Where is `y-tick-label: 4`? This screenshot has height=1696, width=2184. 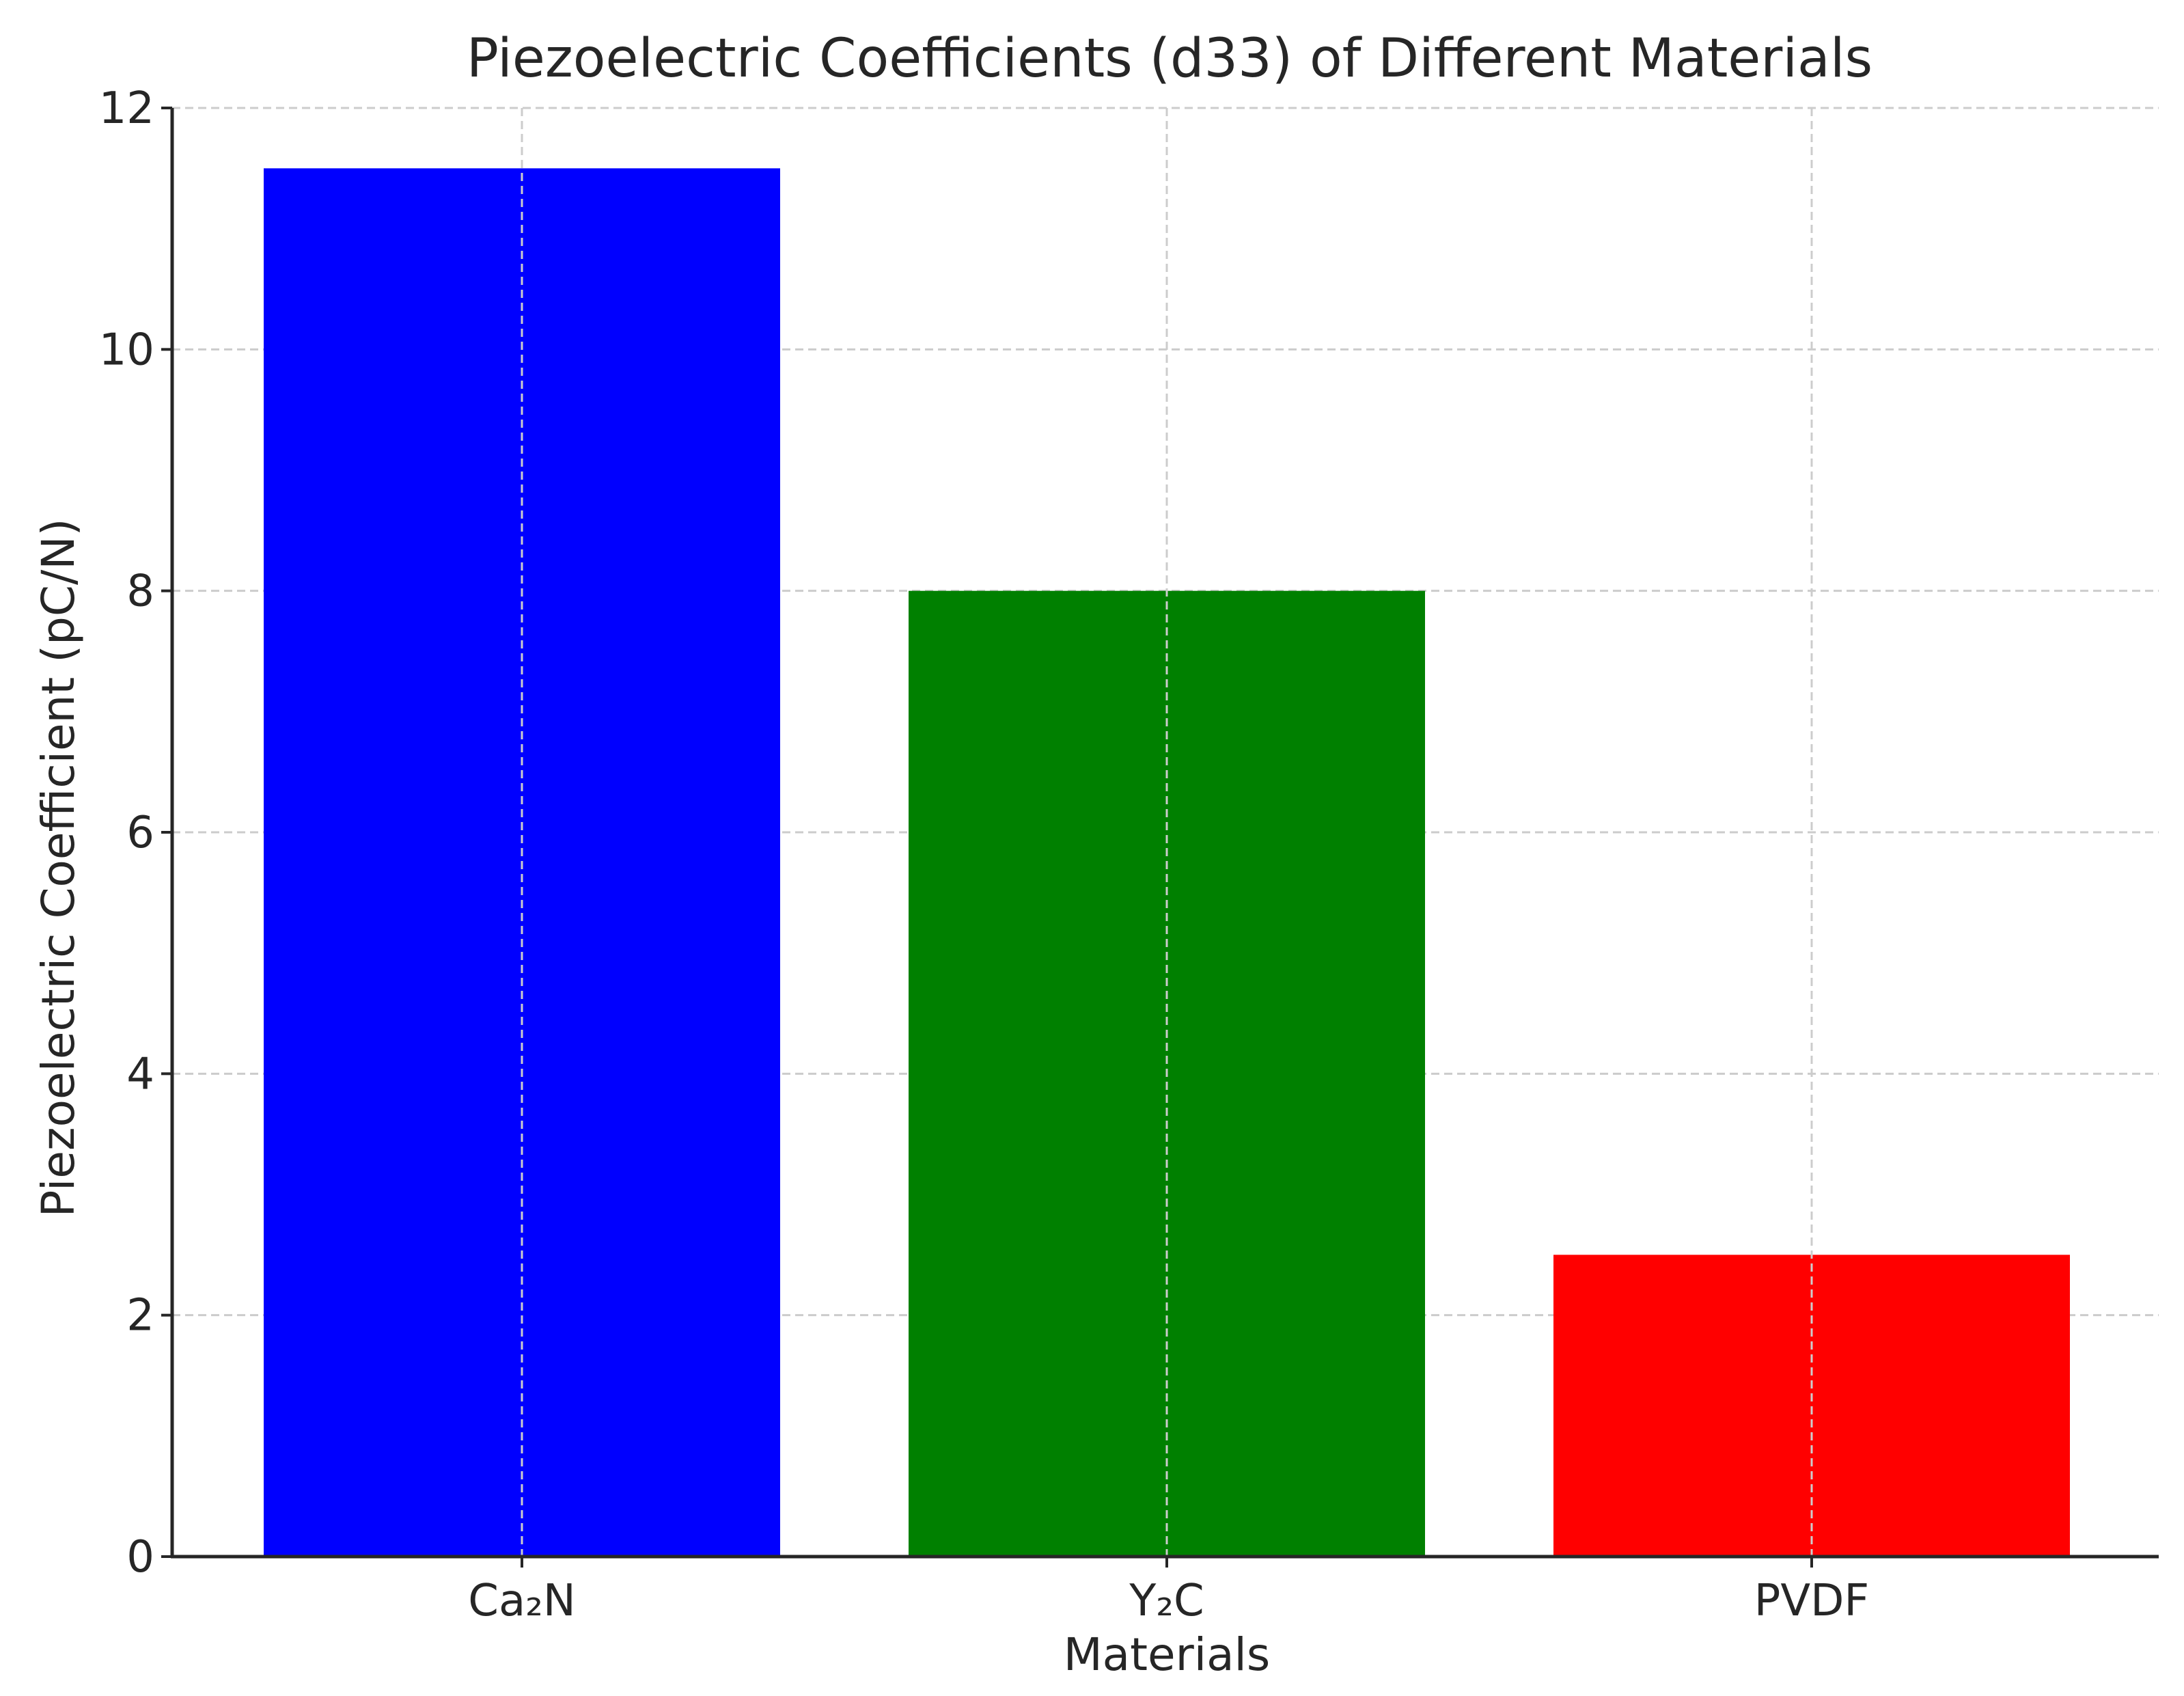
y-tick-label: 4 is located at coordinates (140, 1074).